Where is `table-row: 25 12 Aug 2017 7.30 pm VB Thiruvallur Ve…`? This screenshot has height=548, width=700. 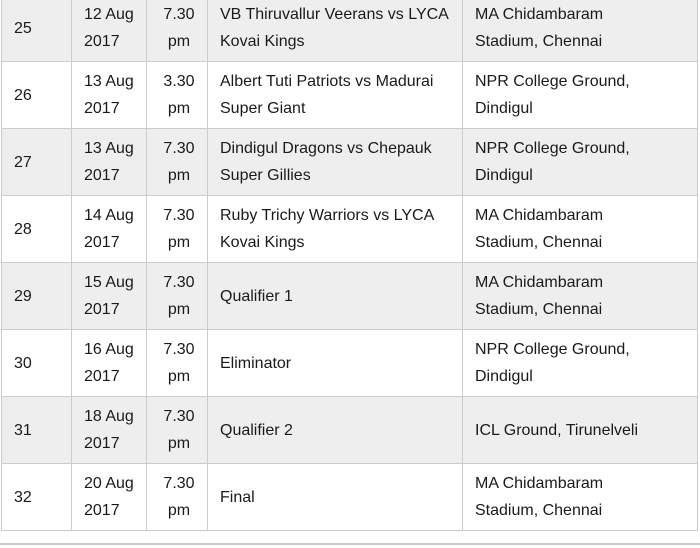
table-row: 25 12 Aug 2017 7.30 pm VB Thiruvallur Ve… is located at coordinates (349, 31).